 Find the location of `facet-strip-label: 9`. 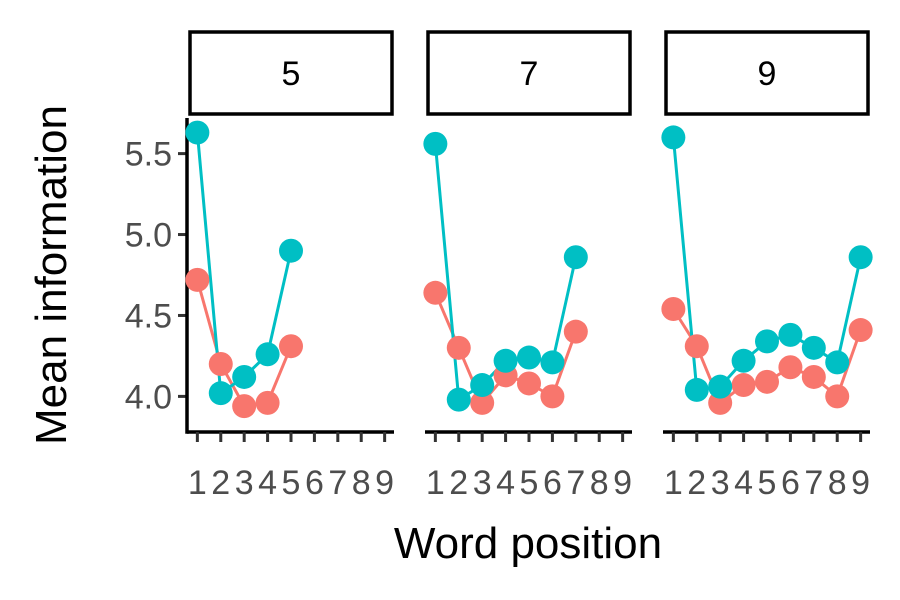

facet-strip-label: 9 is located at coordinates (767, 74).